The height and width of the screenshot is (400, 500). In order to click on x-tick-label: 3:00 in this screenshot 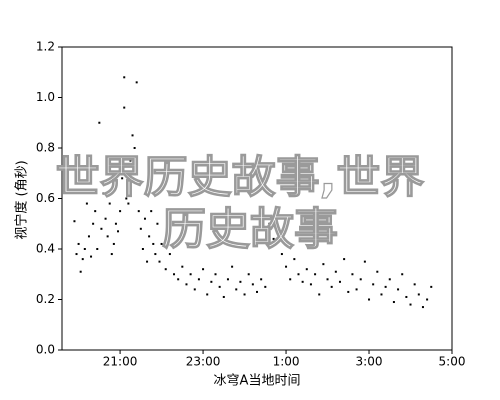, I will do `click(369, 362)`.